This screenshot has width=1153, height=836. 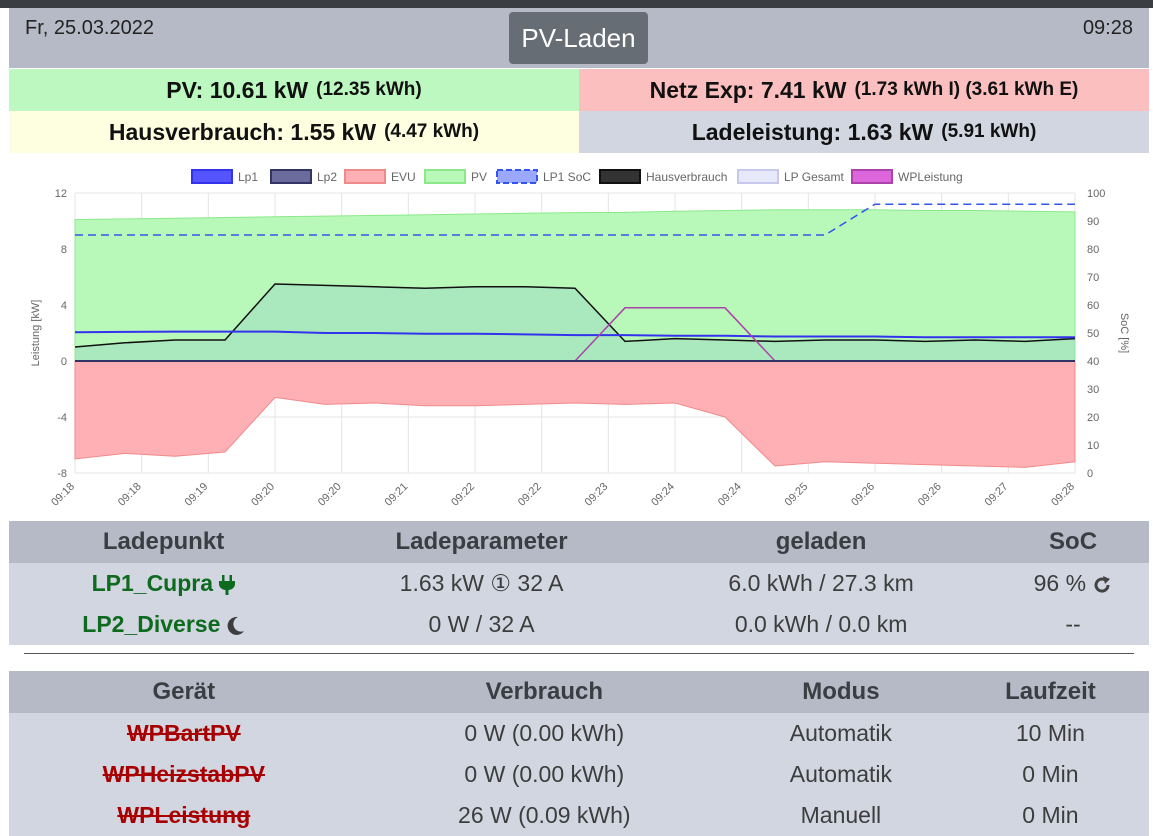 I want to click on evu-area, so click(x=575, y=414).